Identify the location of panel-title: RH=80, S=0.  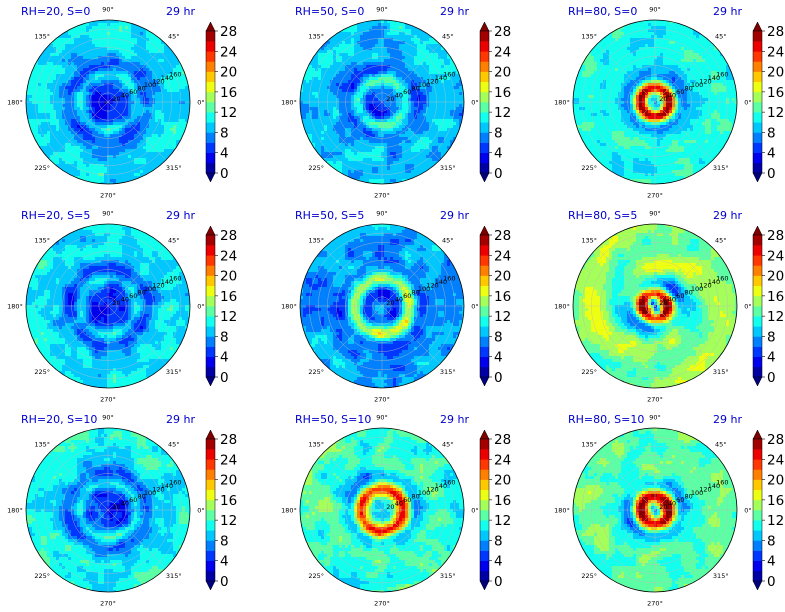
(602, 11).